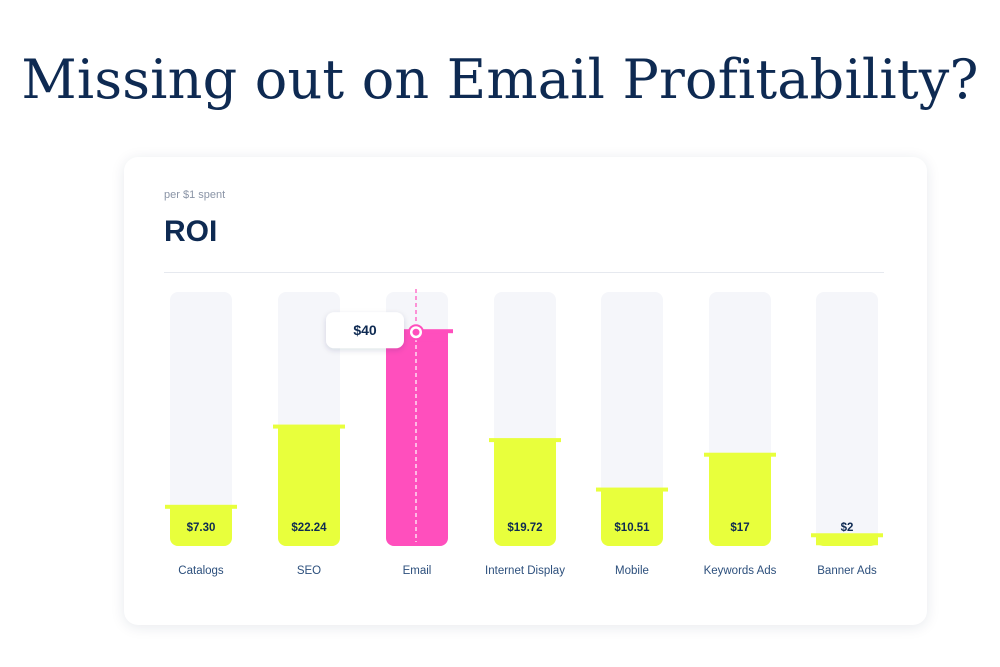 The image size is (1000, 667). Describe the element at coordinates (847, 419) in the screenshot. I see `bar-track-banner-ads` at that location.